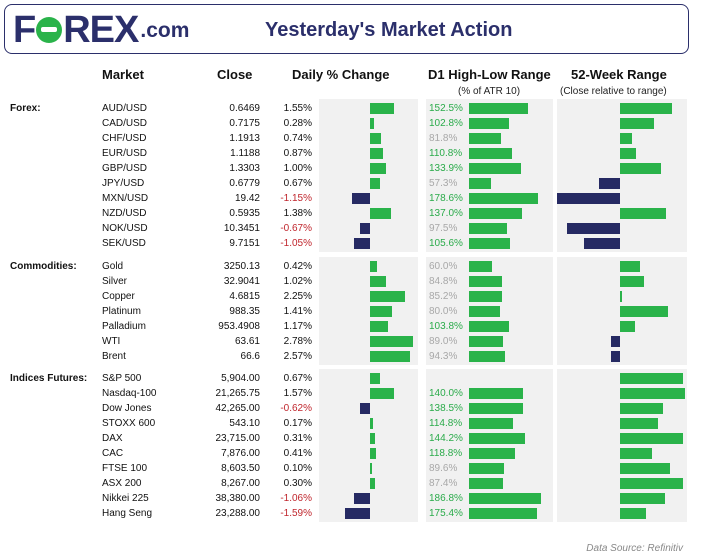  I want to click on col-close: Close, so click(235, 74).